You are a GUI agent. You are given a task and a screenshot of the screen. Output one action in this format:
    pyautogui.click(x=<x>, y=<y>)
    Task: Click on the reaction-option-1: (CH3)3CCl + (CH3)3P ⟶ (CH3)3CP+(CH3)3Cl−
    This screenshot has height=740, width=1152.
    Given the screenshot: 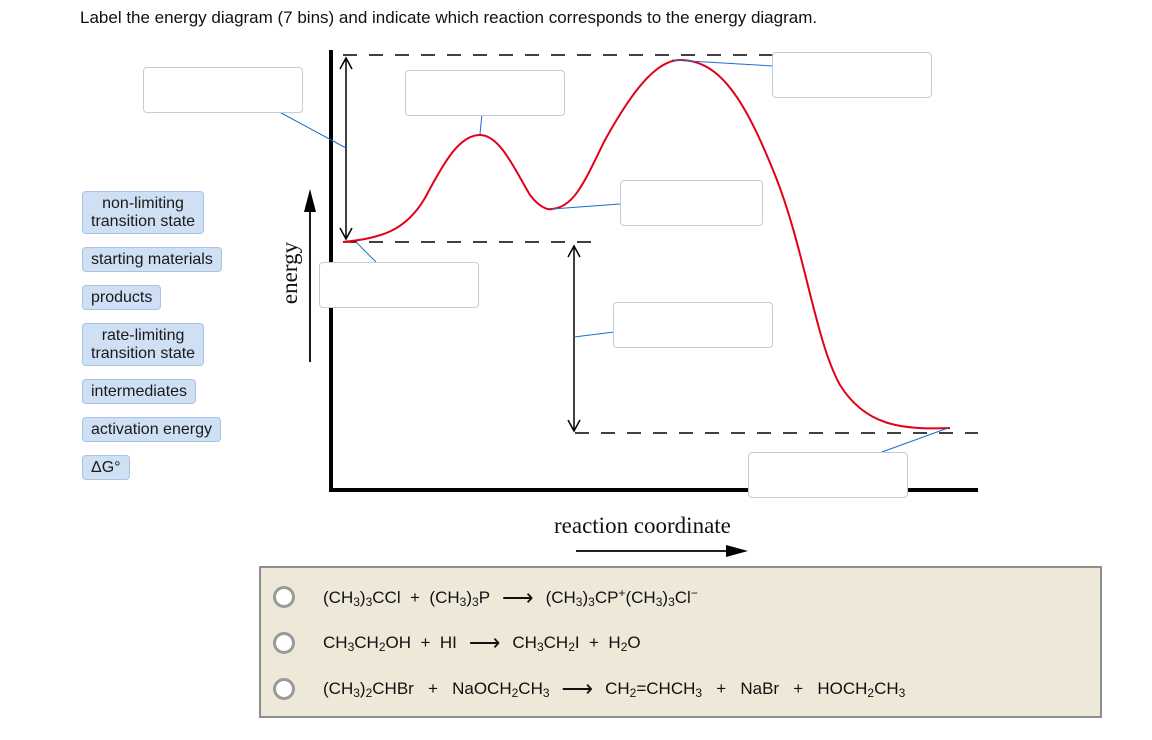 What is the action you would take?
    pyautogui.click(x=485, y=597)
    